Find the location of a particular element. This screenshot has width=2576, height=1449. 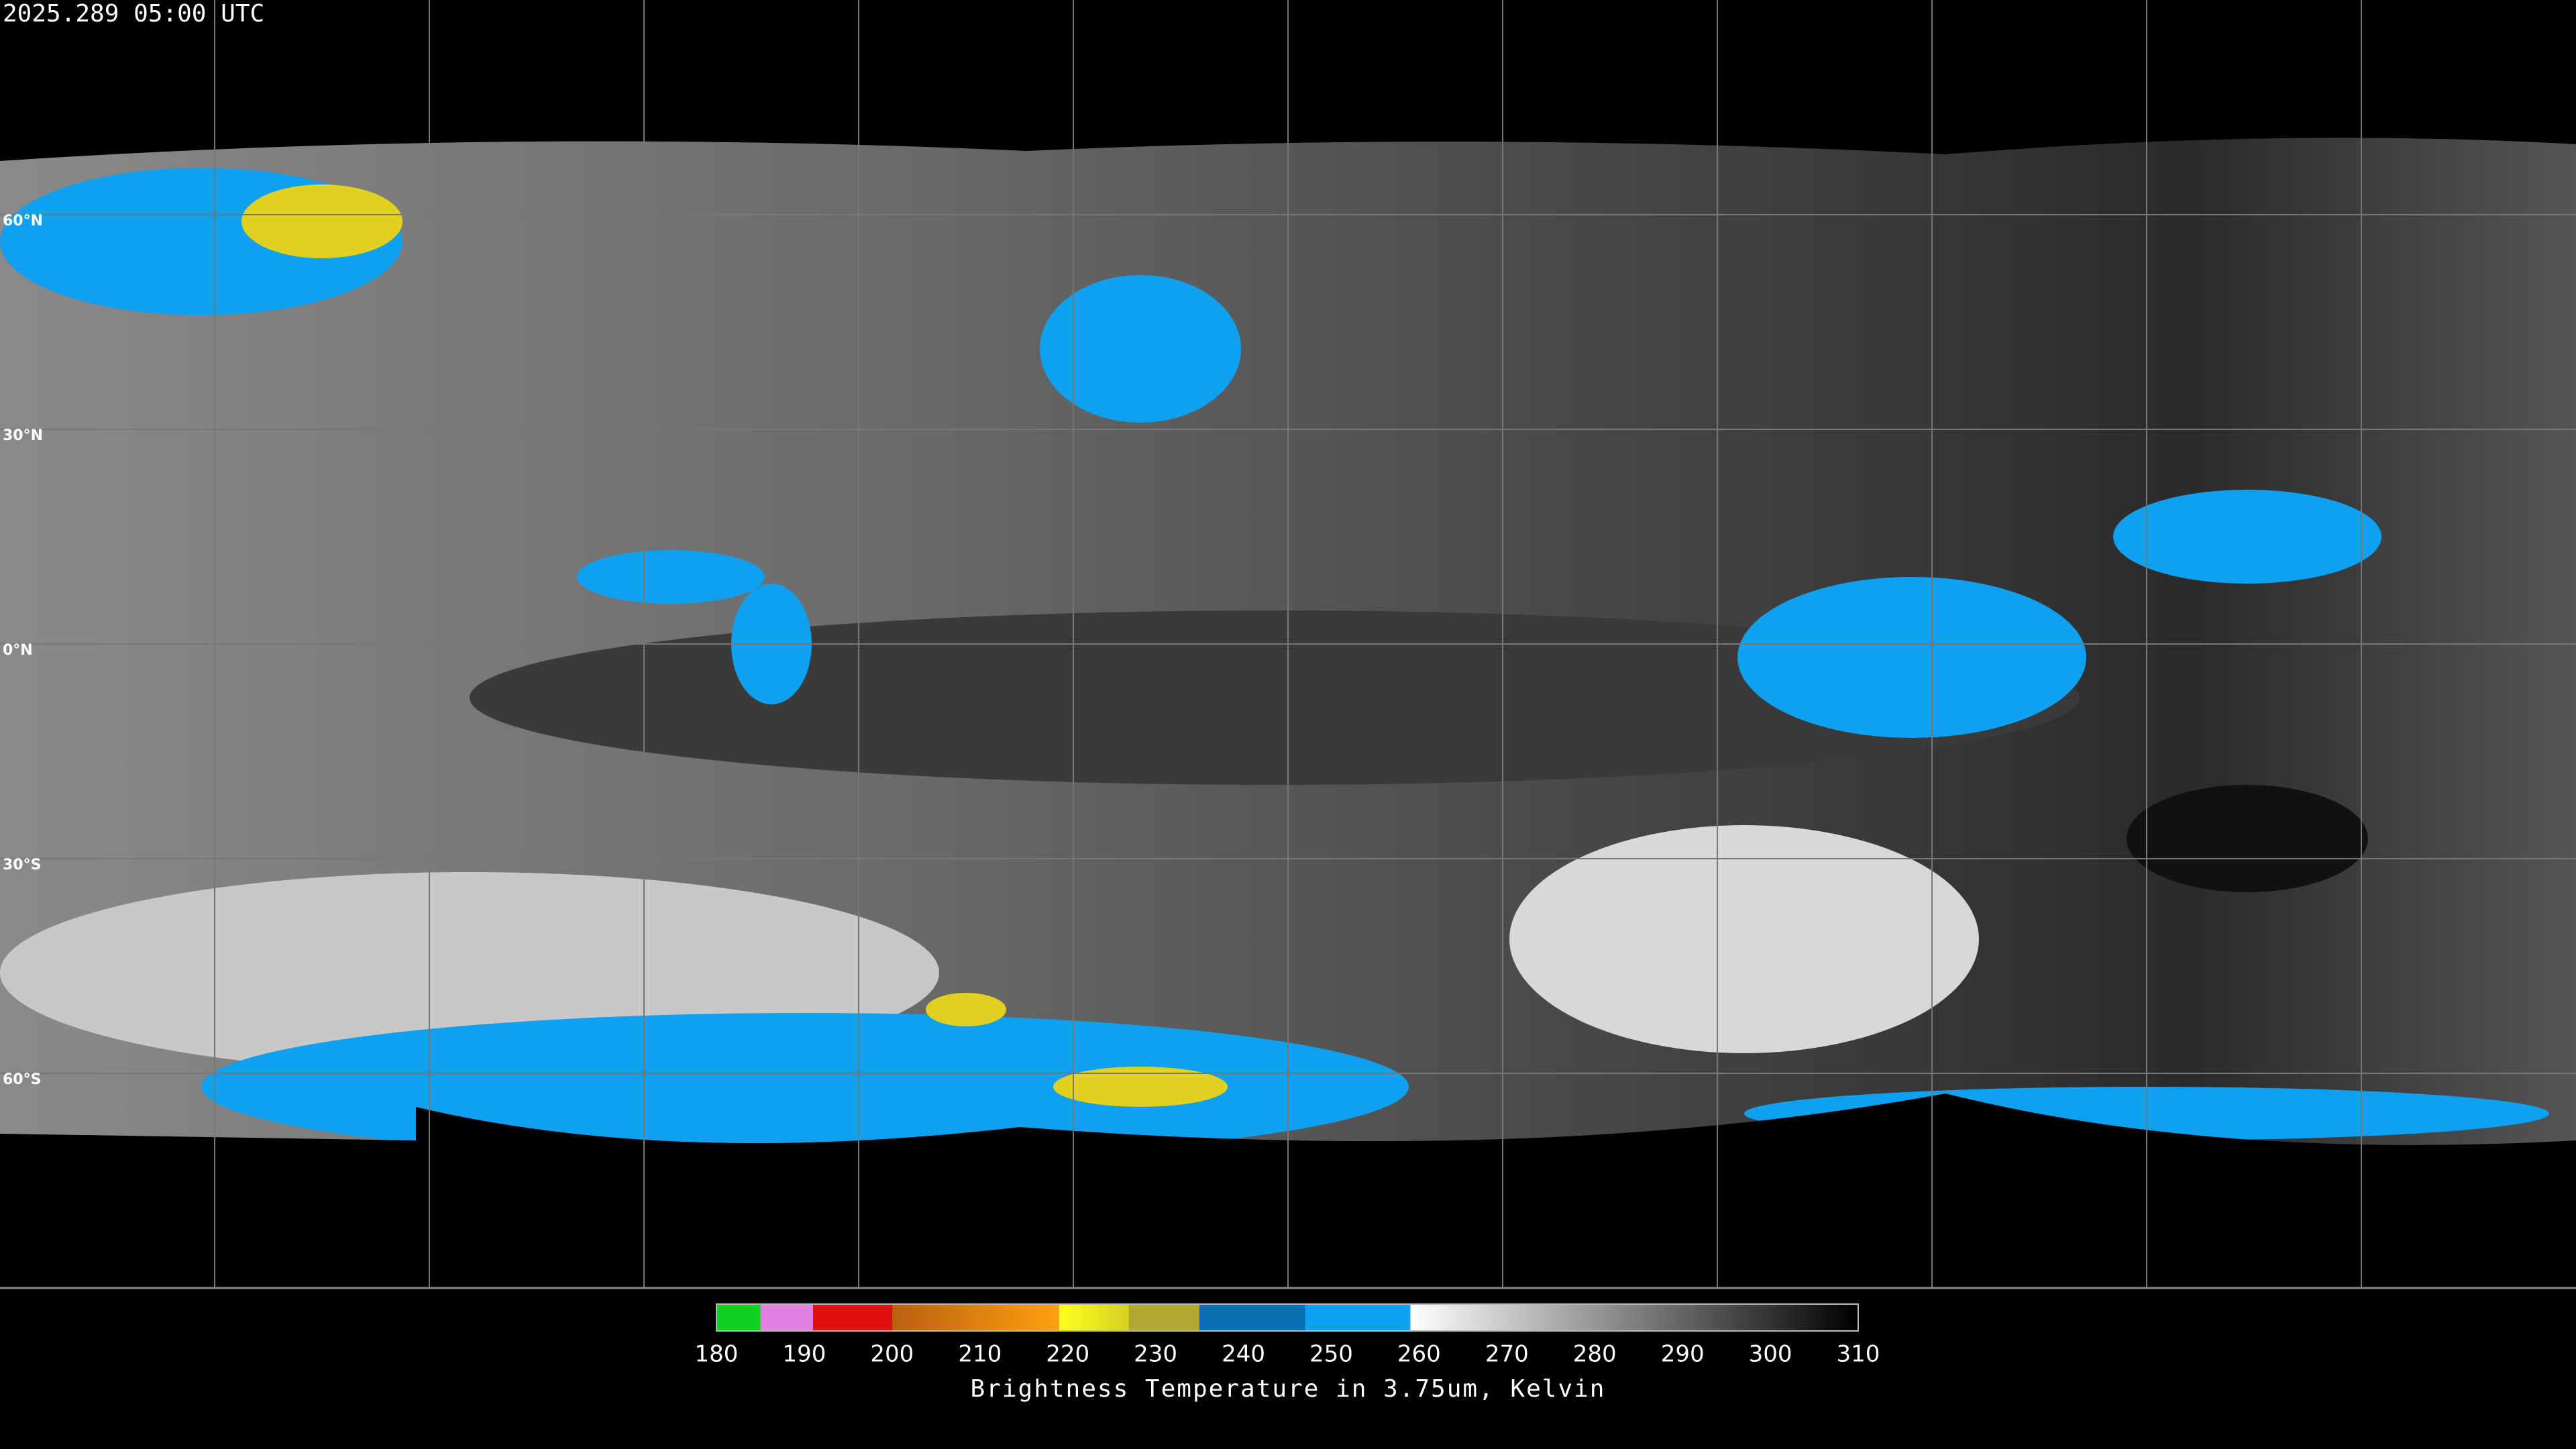

colorbar-tick-label: 220 is located at coordinates (1067, 1354).